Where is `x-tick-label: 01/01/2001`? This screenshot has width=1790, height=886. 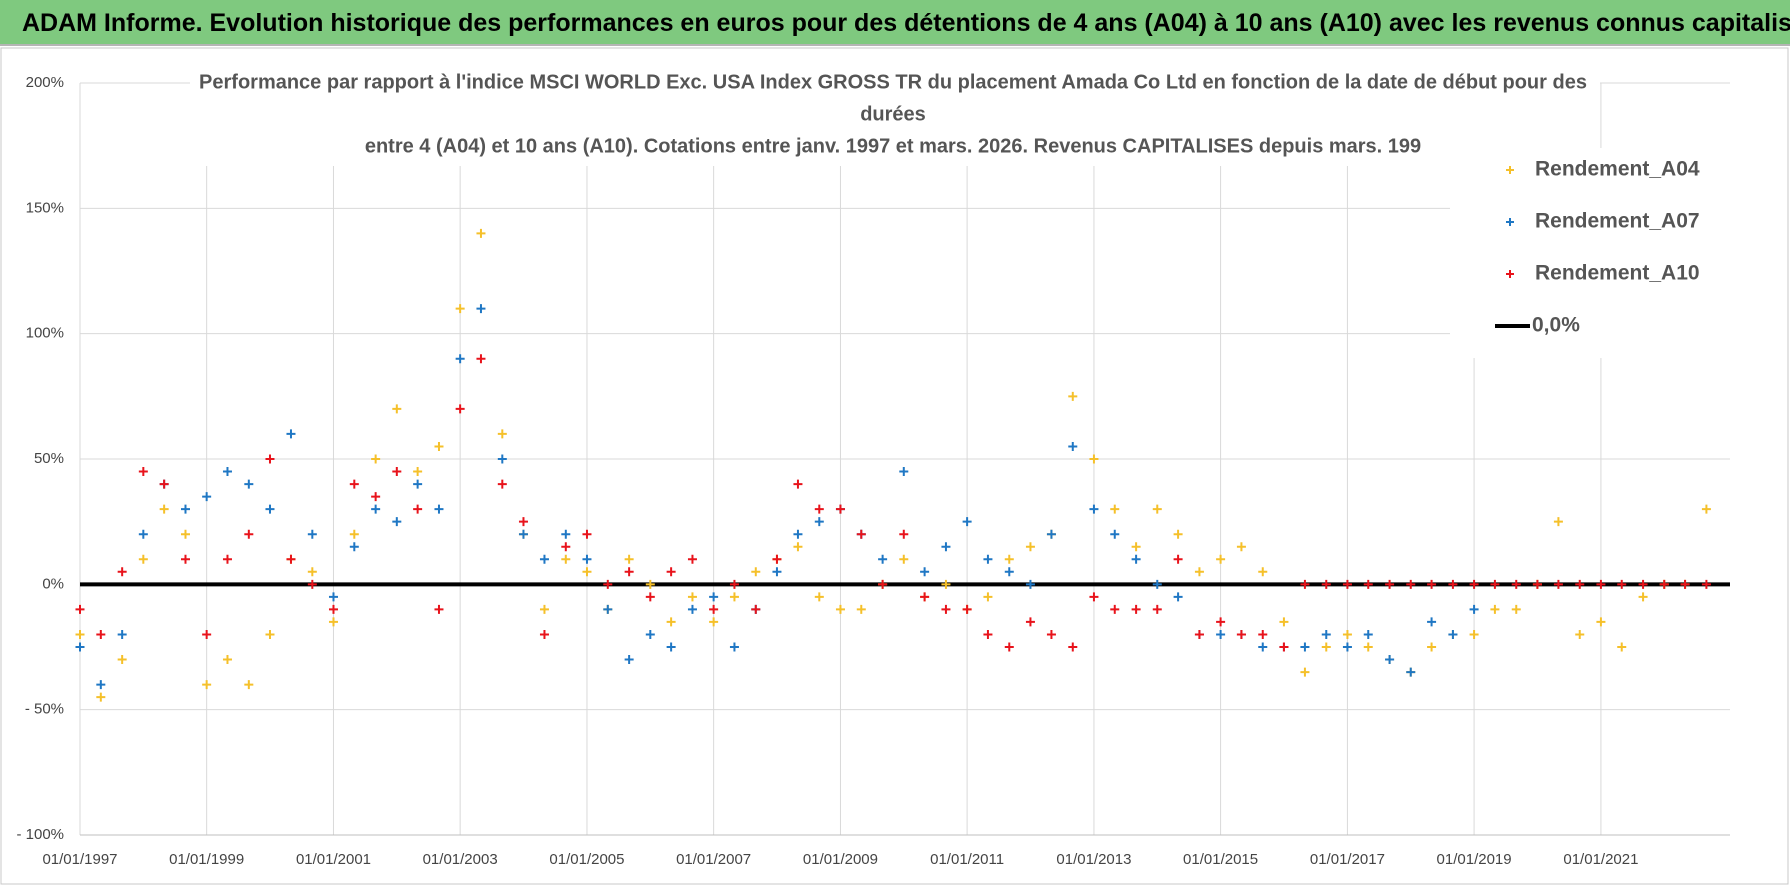 x-tick-label: 01/01/2001 is located at coordinates (333, 859).